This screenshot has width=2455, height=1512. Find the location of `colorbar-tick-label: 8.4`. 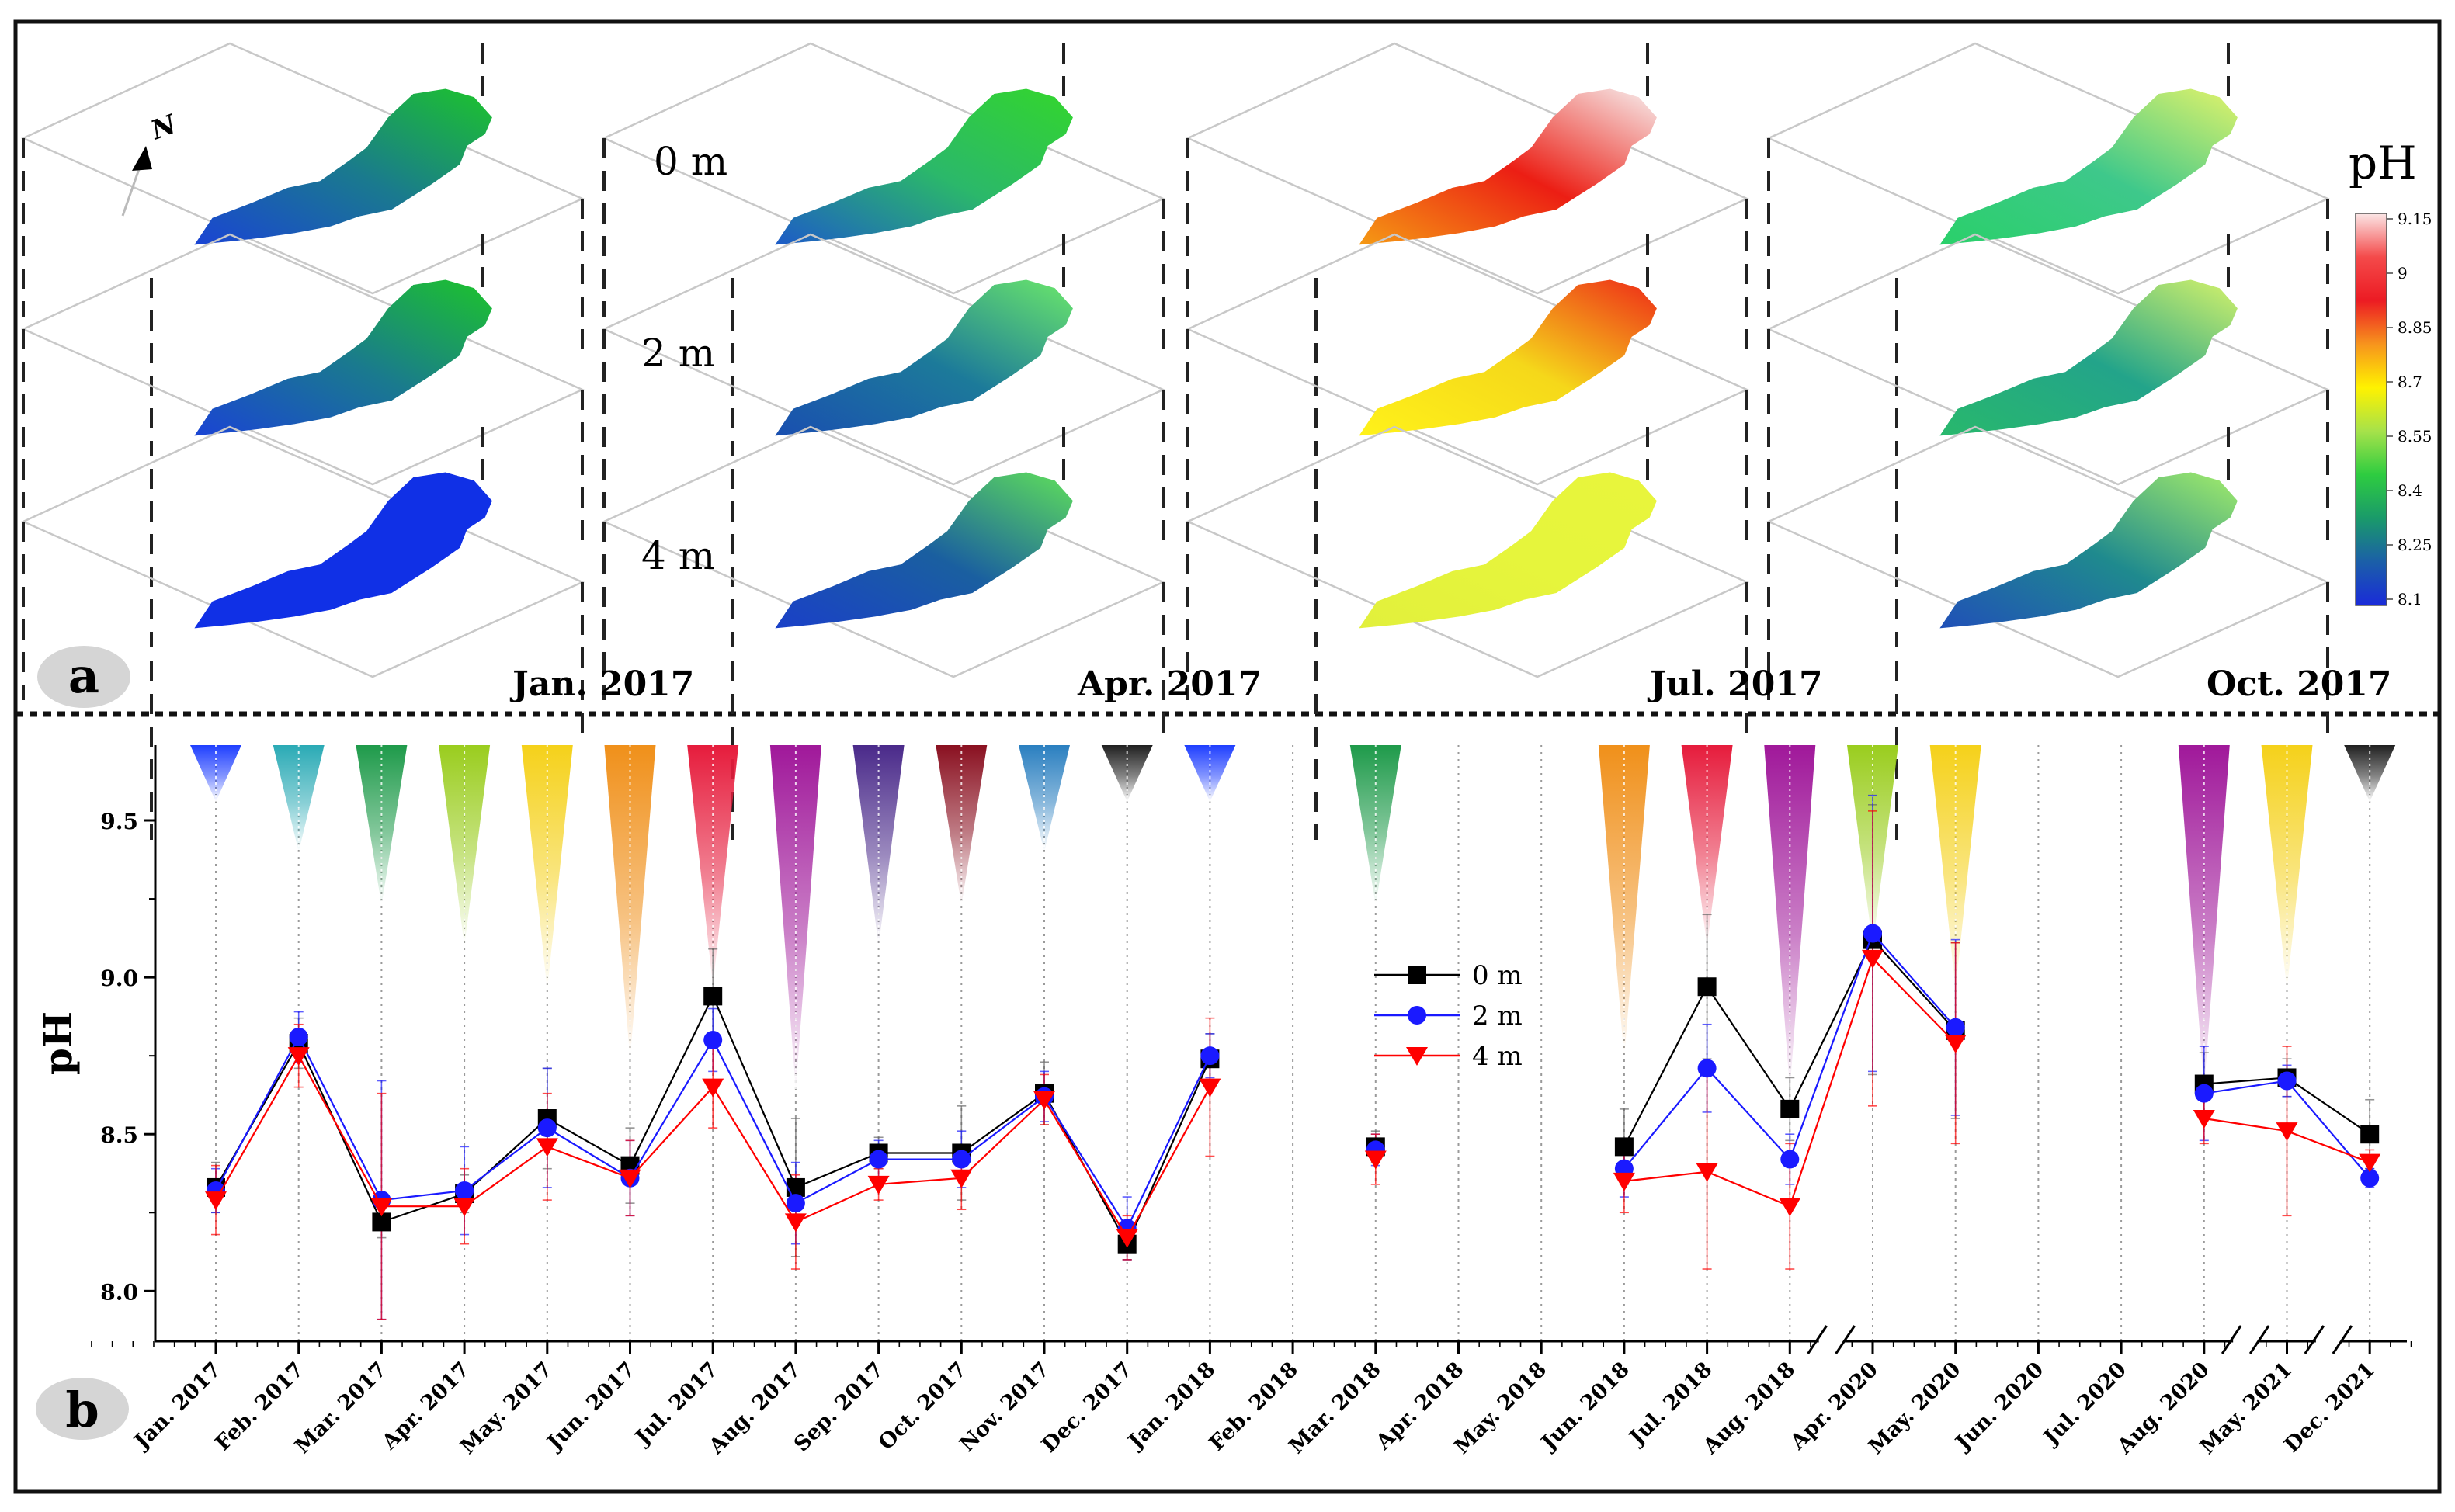

colorbar-tick-label: 8.4 is located at coordinates (2410, 490).